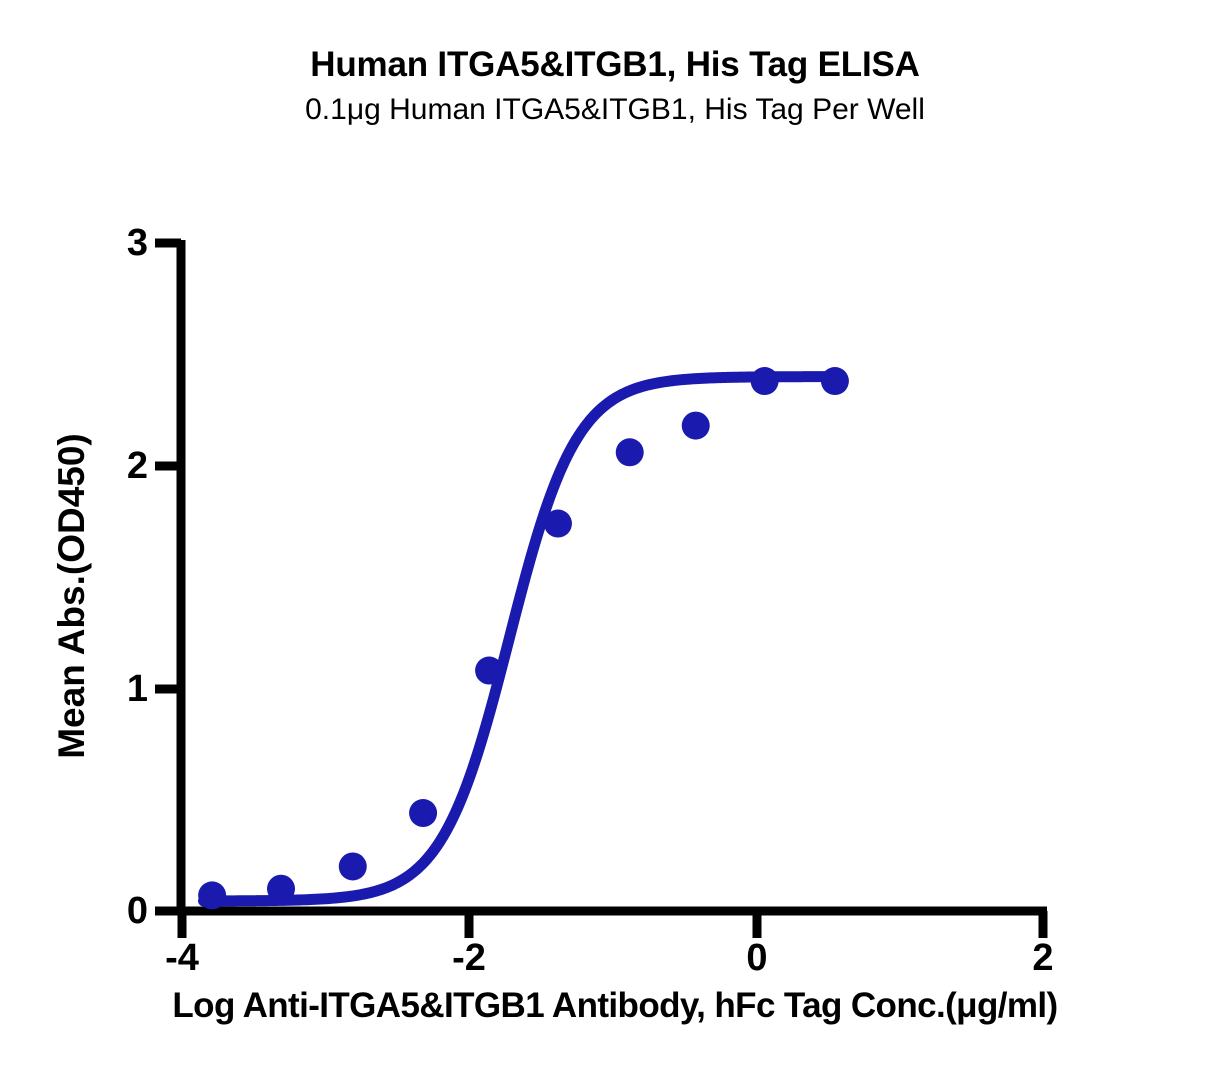 This screenshot has height=1083, width=1230. What do you see at coordinates (137, 911) in the screenshot?
I see `y-tick-label-0: 0` at bounding box center [137, 911].